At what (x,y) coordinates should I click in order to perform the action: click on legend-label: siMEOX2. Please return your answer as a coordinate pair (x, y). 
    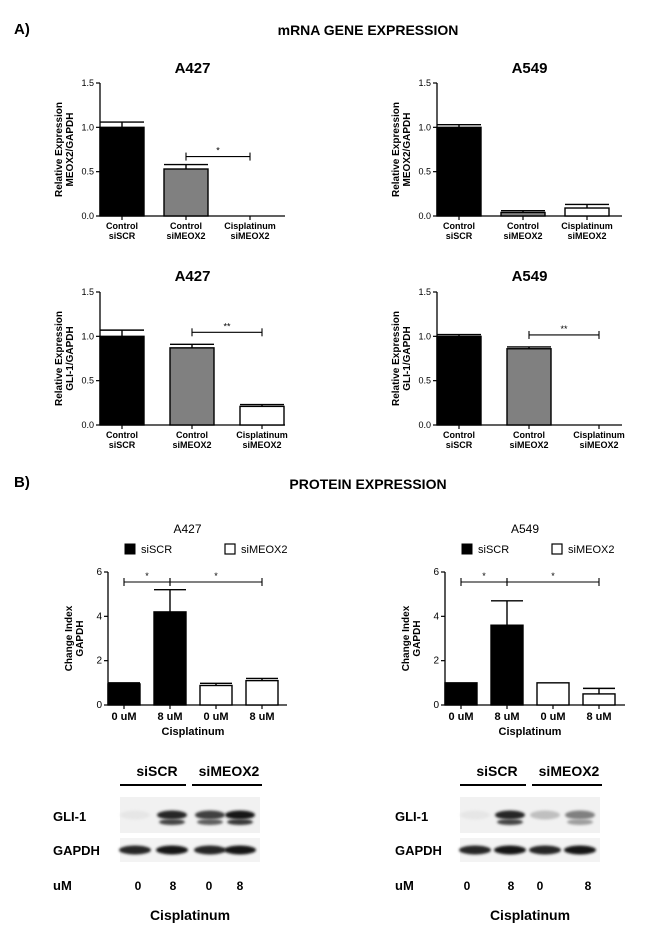
    Looking at the image, I should click on (591, 550).